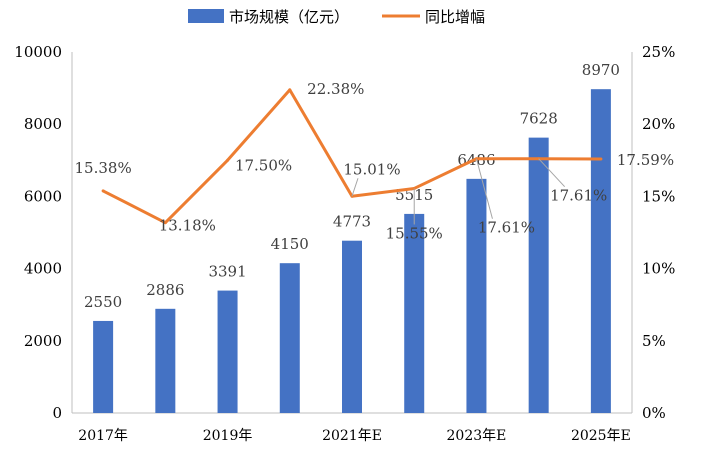  What do you see at coordinates (601, 70) in the screenshot?
I see `bar-value-label: 8970` at bounding box center [601, 70].